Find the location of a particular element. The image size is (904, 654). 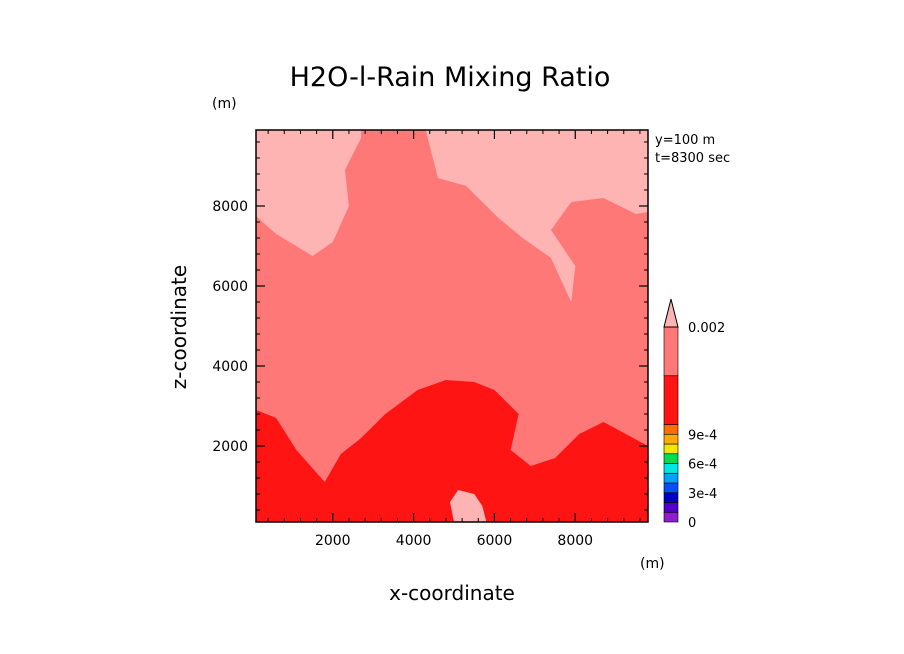

colorbar-label: 0 is located at coordinates (692, 523).